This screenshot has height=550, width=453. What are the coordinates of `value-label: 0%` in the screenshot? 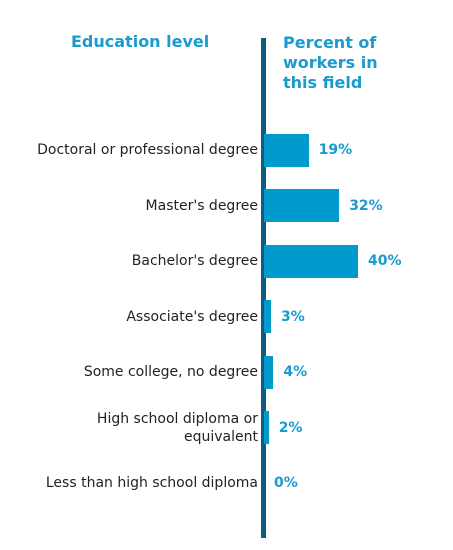 It's located at (286, 483).